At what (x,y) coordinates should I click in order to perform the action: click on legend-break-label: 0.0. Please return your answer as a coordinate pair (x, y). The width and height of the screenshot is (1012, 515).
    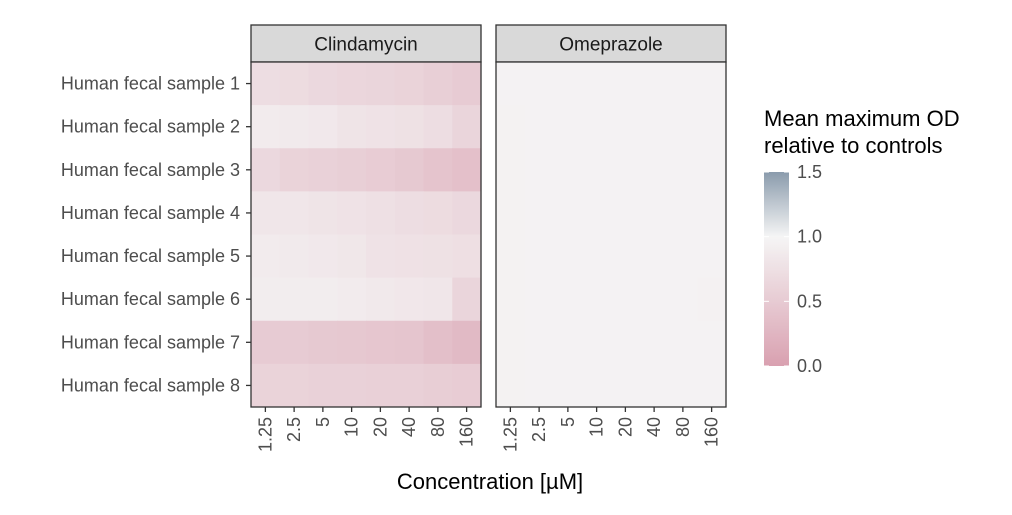
    Looking at the image, I should click on (809, 366).